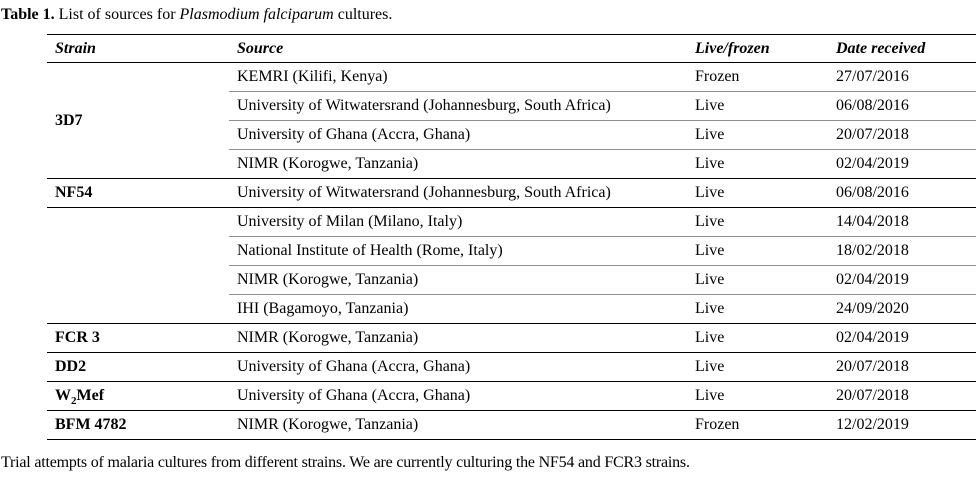 The width and height of the screenshot is (976, 485). What do you see at coordinates (365, 14) in the screenshot?
I see `caption-text-trail: cultures.` at bounding box center [365, 14].